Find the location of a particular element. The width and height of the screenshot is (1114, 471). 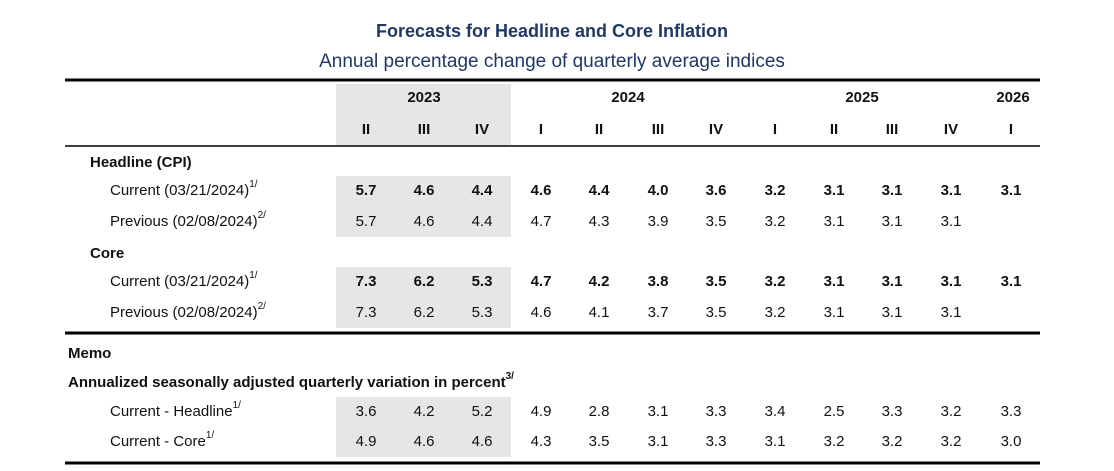

cell: 4.9 is located at coordinates (541, 411).